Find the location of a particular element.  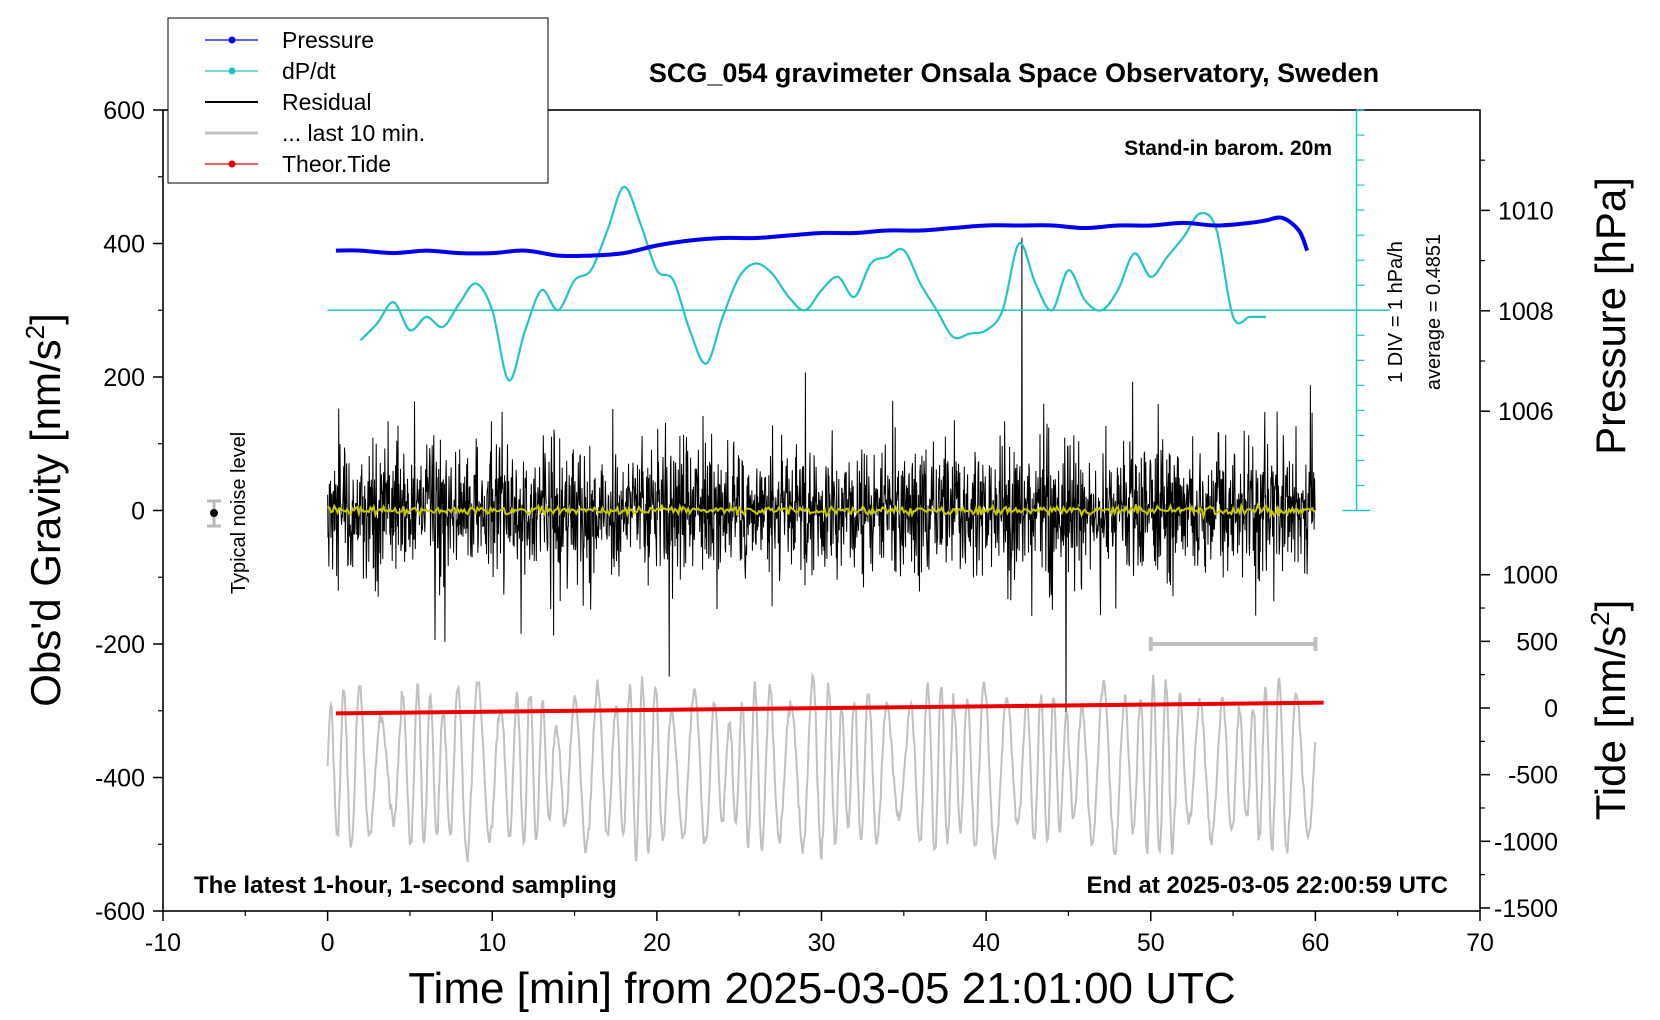

legend-label-last10: ... last 10 min. is located at coordinates (353, 133).